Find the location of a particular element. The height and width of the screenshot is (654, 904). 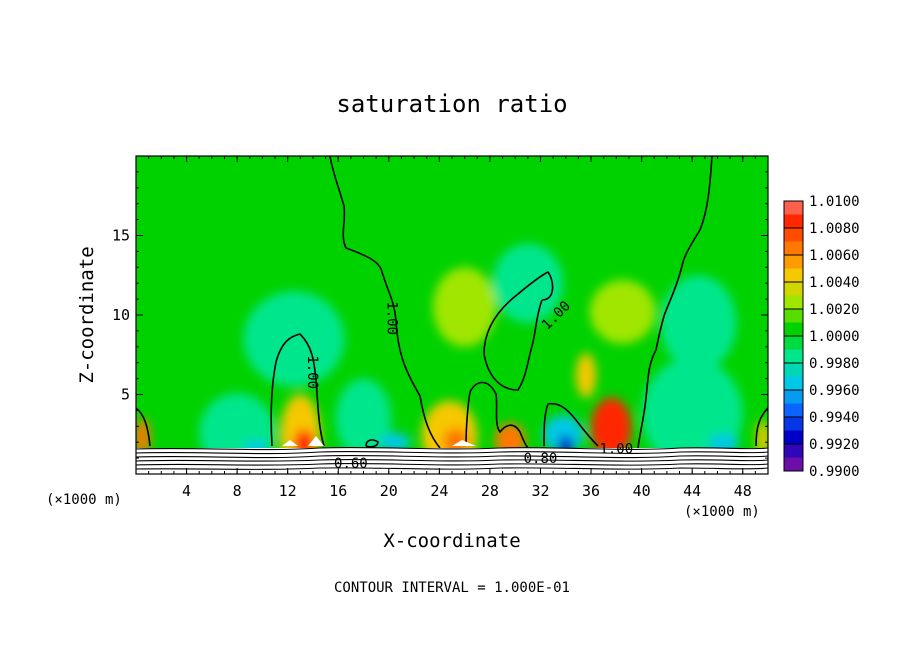

contour-1.00-right-column is located at coordinates (675, 302).